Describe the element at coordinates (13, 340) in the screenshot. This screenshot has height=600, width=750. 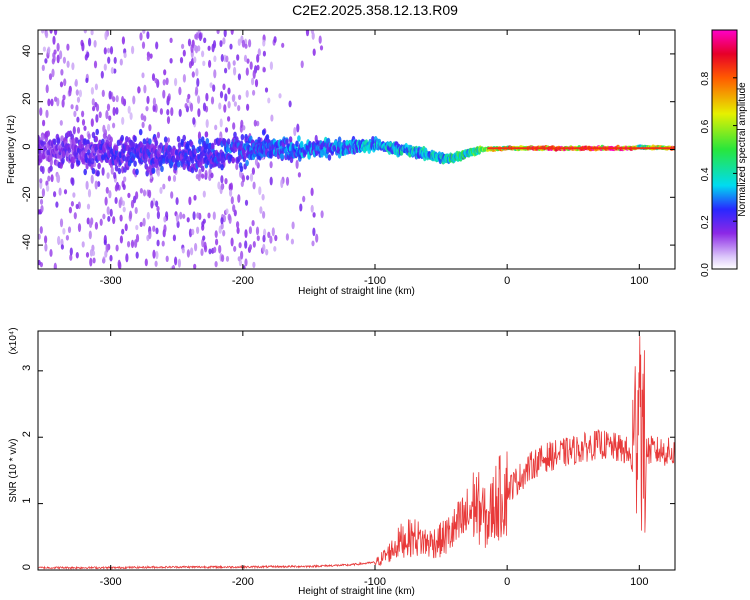
I see `line-y-multiplier: (x10⁴)` at that location.